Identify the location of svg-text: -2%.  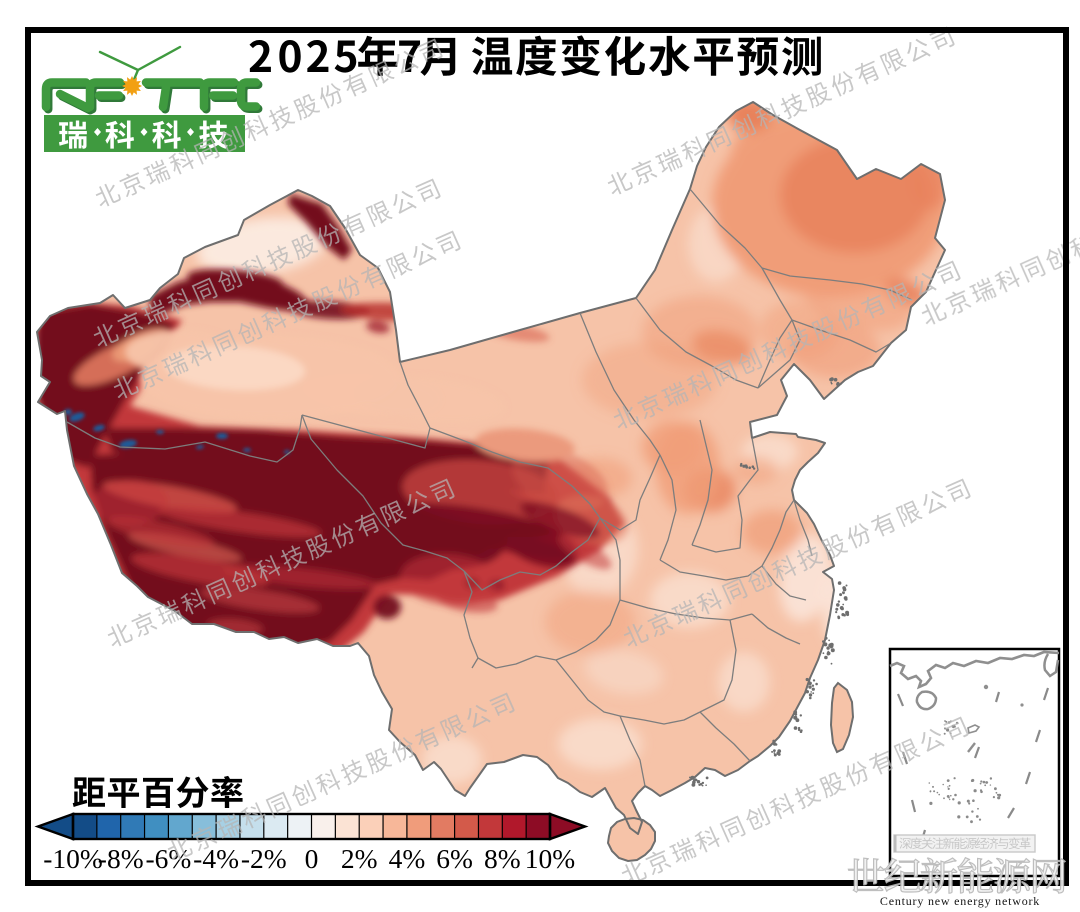
(264, 858).